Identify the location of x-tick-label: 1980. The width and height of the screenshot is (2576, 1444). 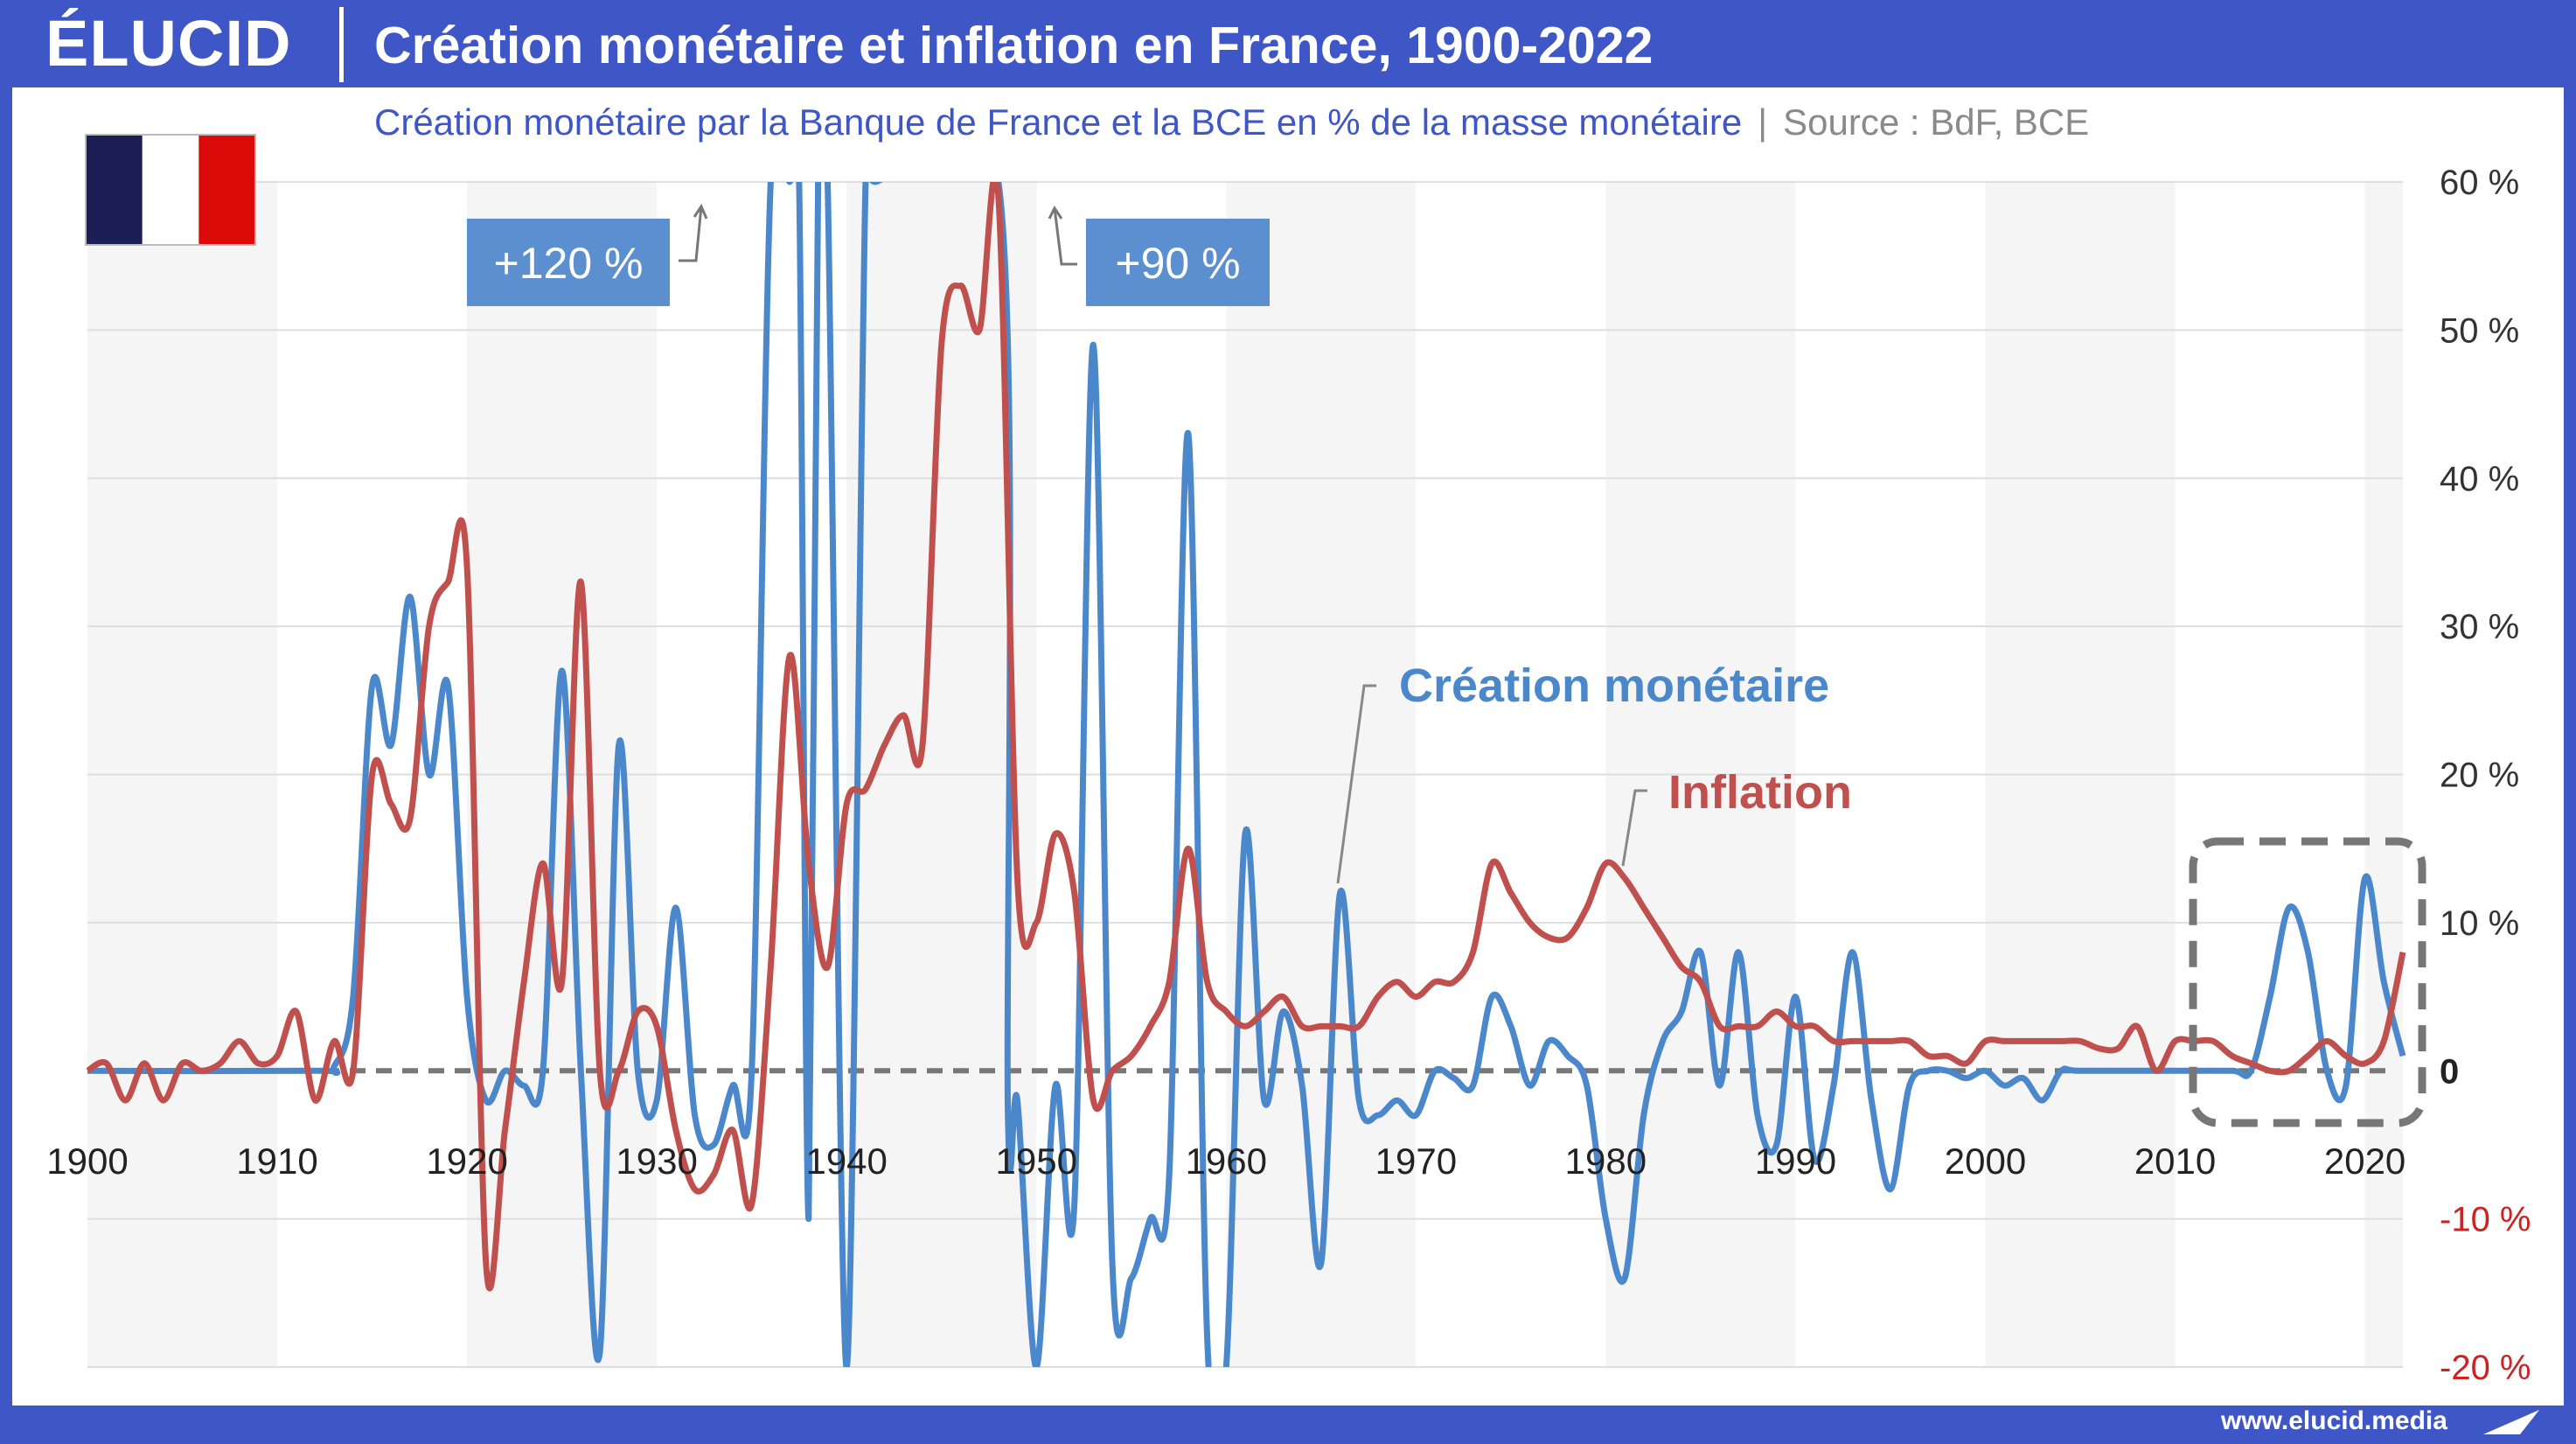
(1606, 1161).